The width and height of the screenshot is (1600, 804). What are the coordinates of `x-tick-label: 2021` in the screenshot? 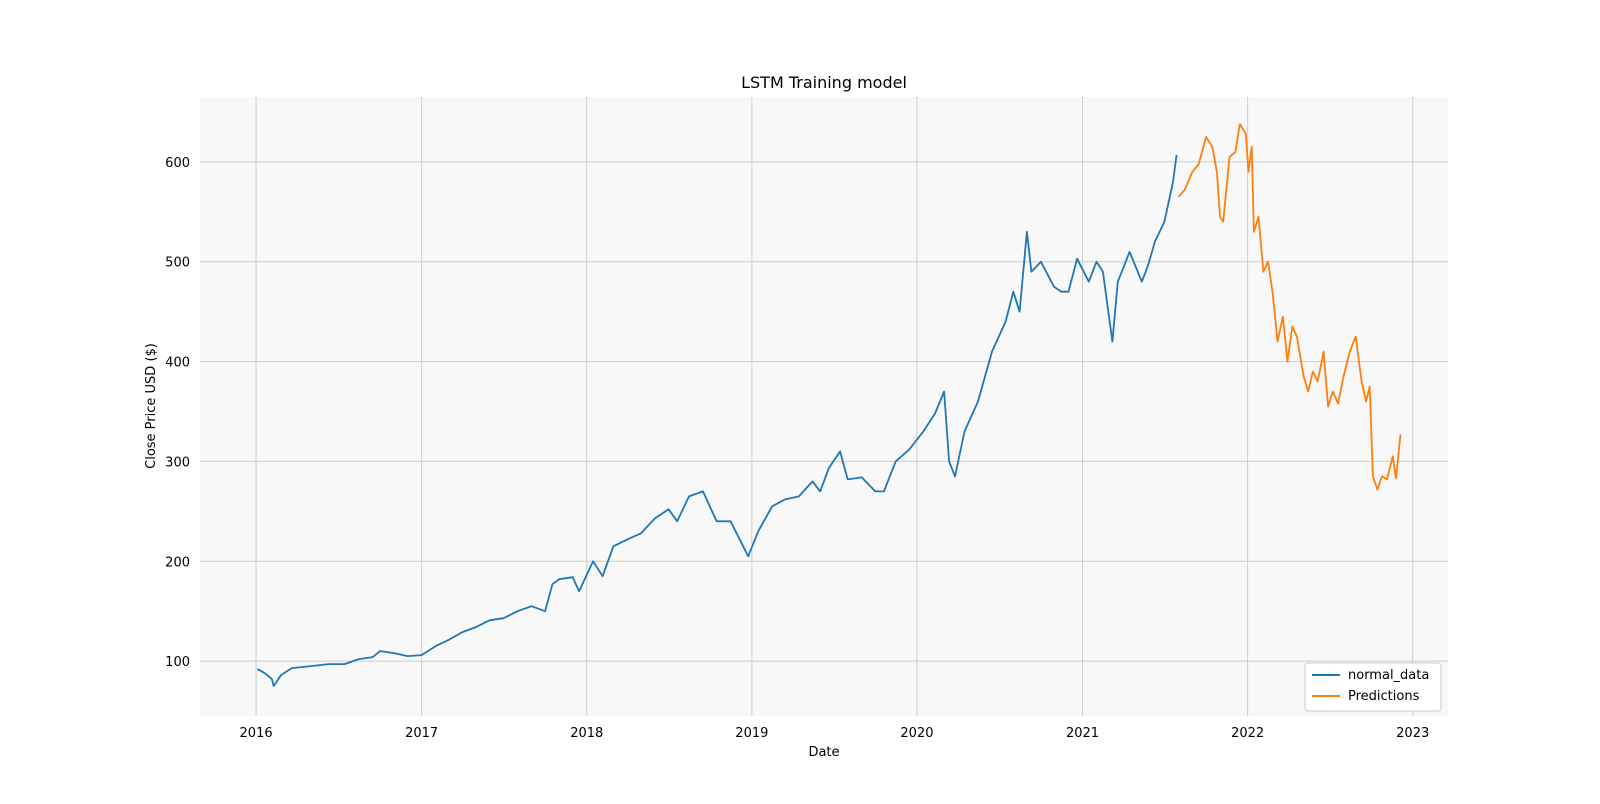 It's located at (1082, 733).